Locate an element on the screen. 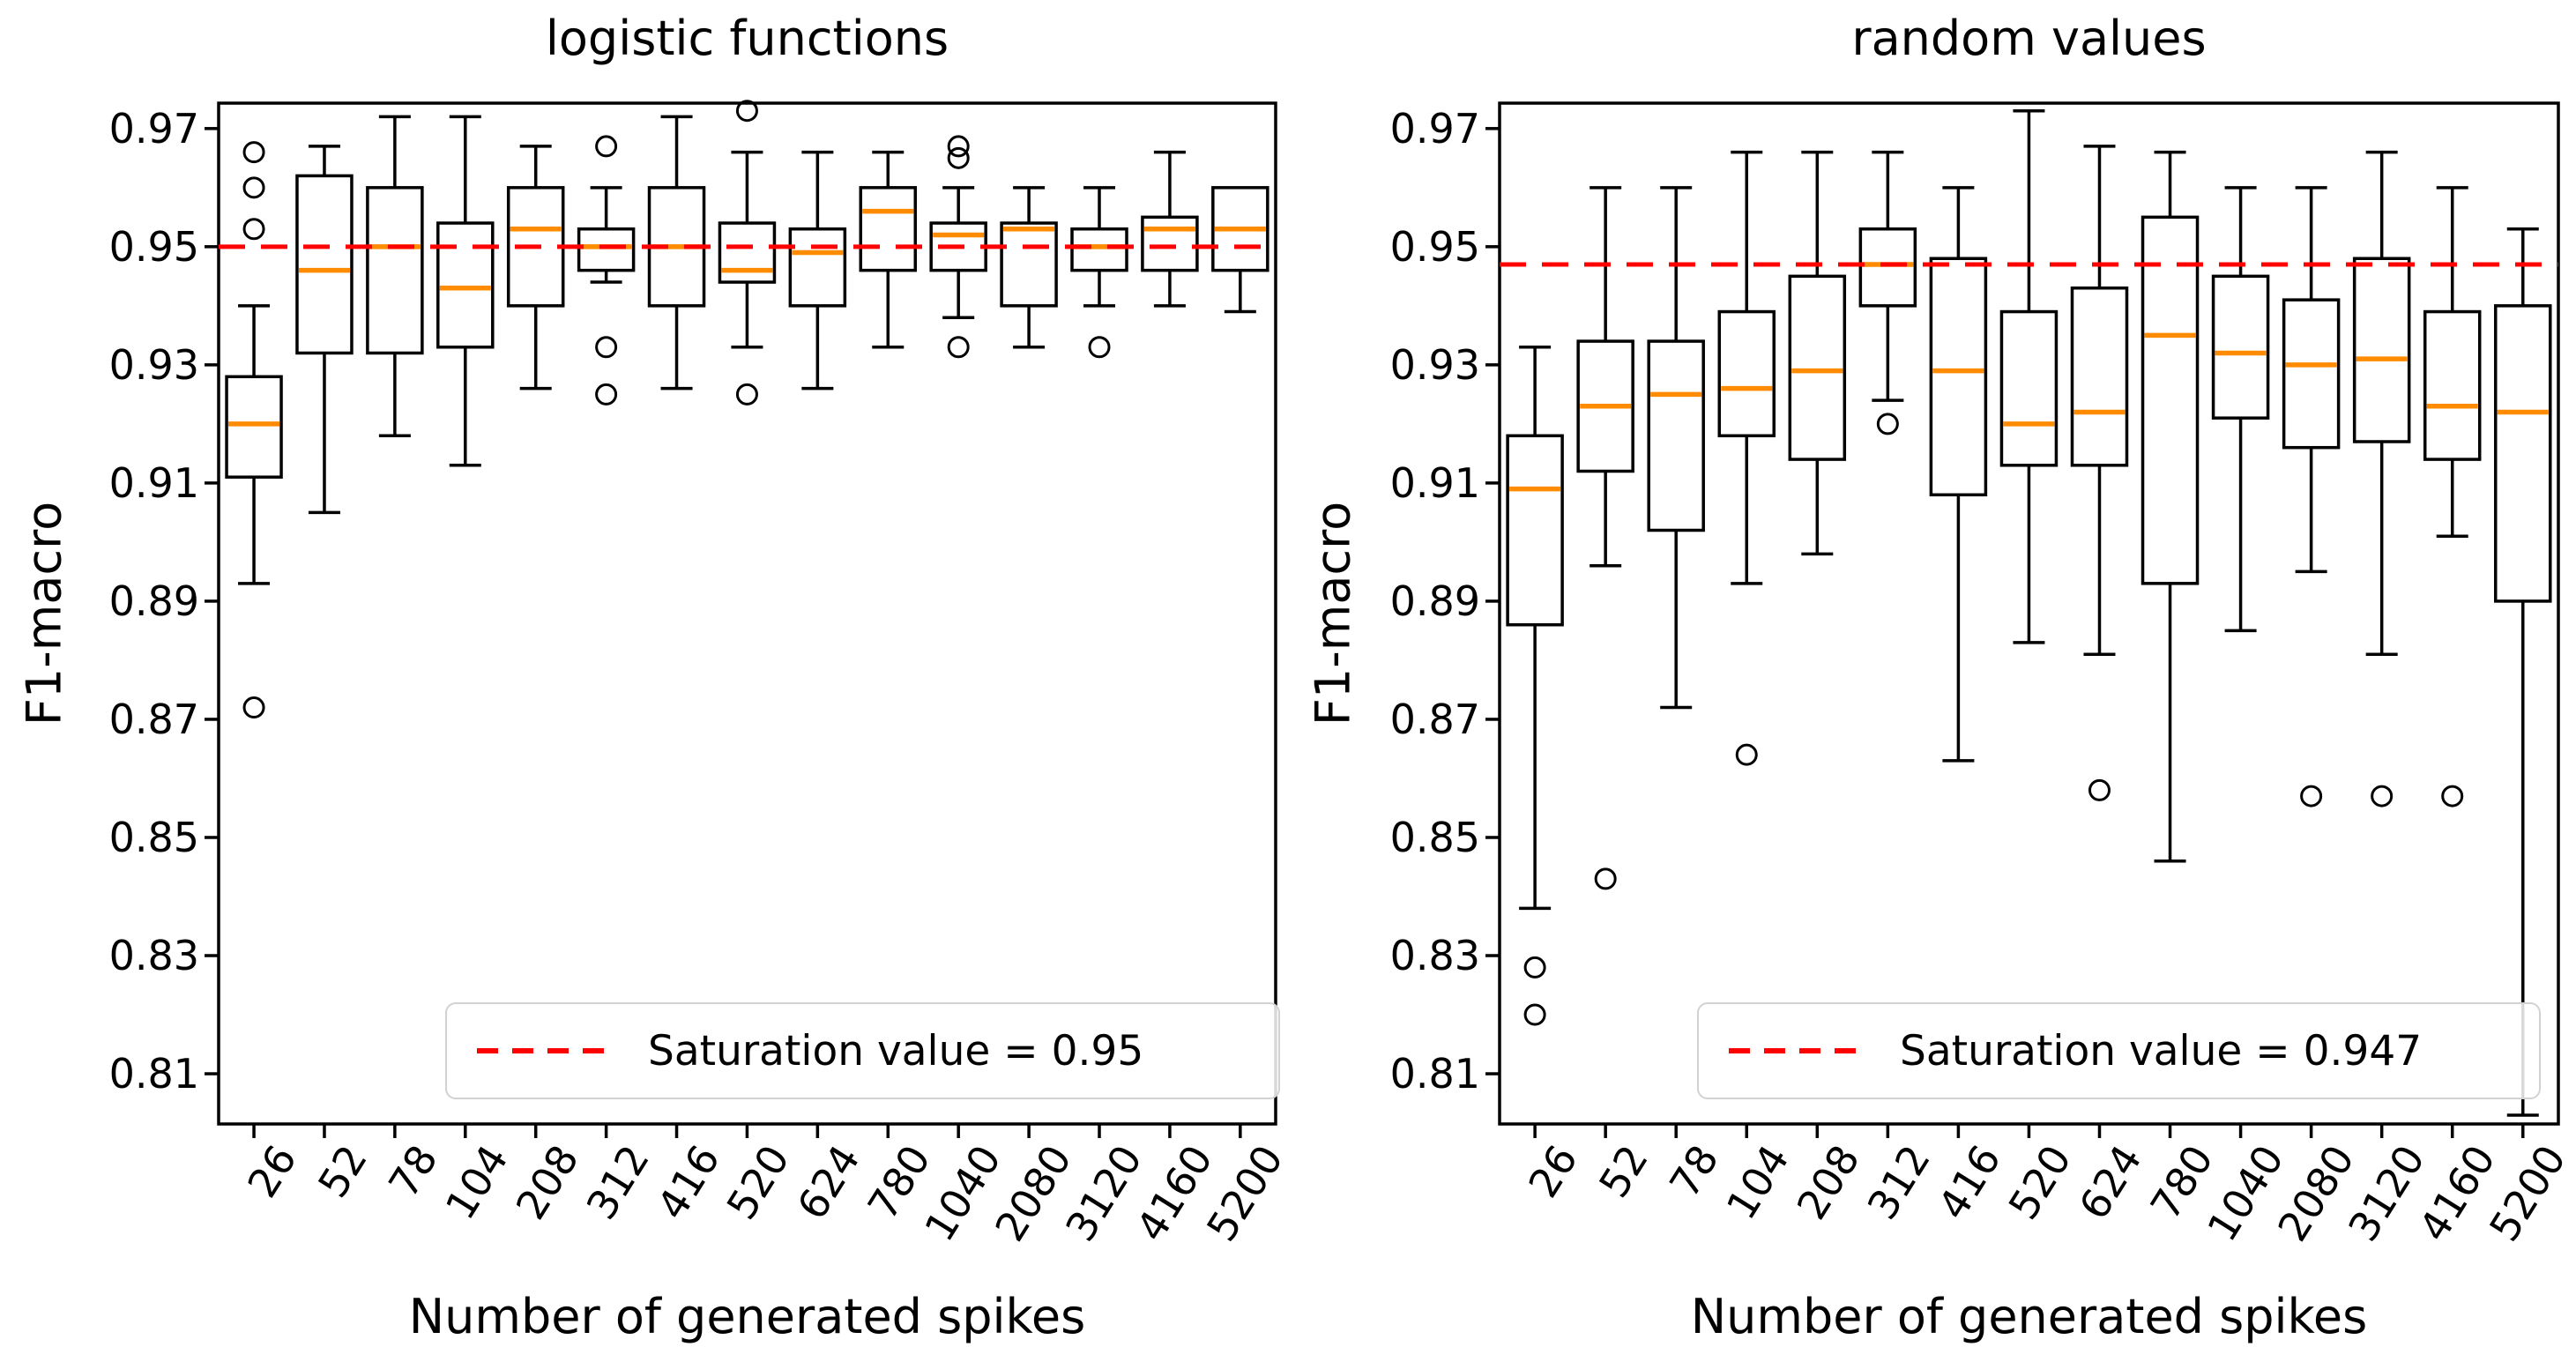 This screenshot has width=2576, height=1362. x-axis-label-left: Number of generated spikes is located at coordinates (747, 1316).